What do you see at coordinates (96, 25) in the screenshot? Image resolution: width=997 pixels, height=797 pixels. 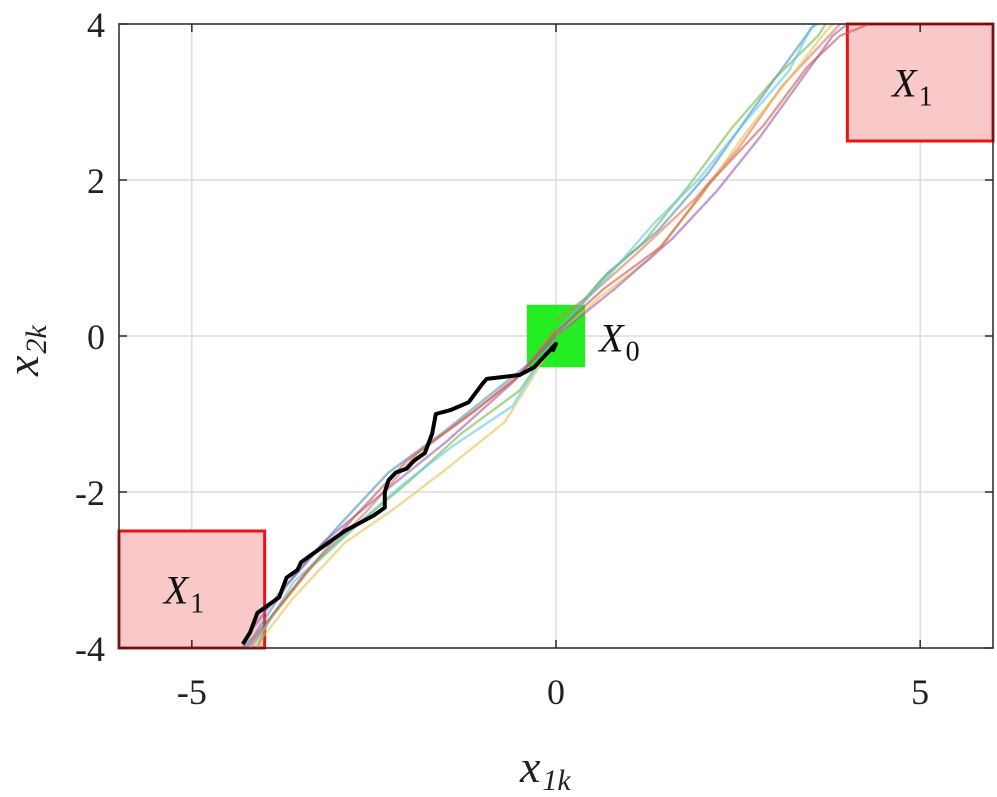 I see `y-tick-label: 4` at bounding box center [96, 25].